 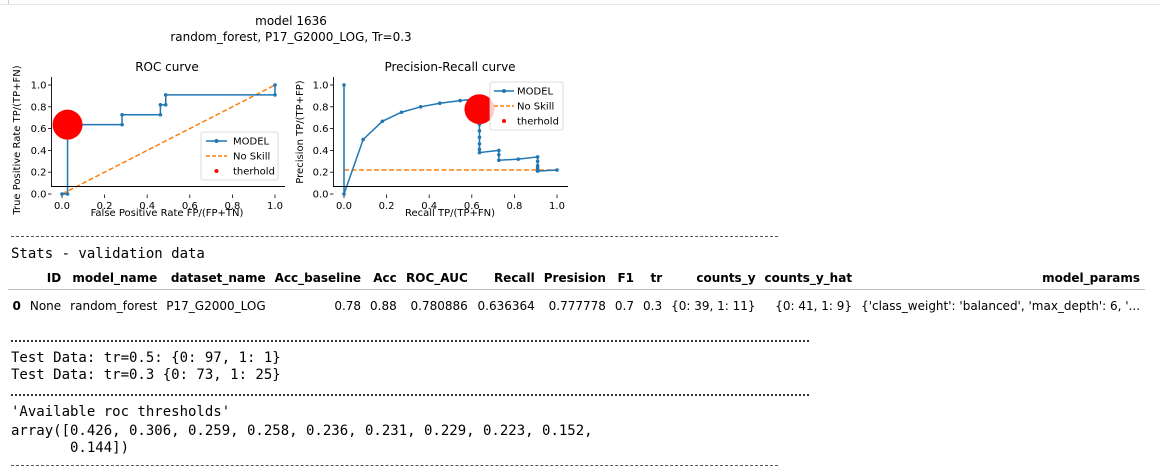 What do you see at coordinates (1091, 277) in the screenshot?
I see `column-header: model_params` at bounding box center [1091, 277].